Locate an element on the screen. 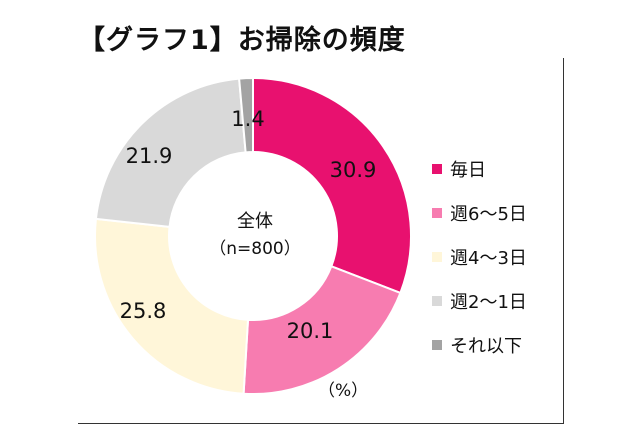  data-label-4-3-days: 25.8 is located at coordinates (143, 311).